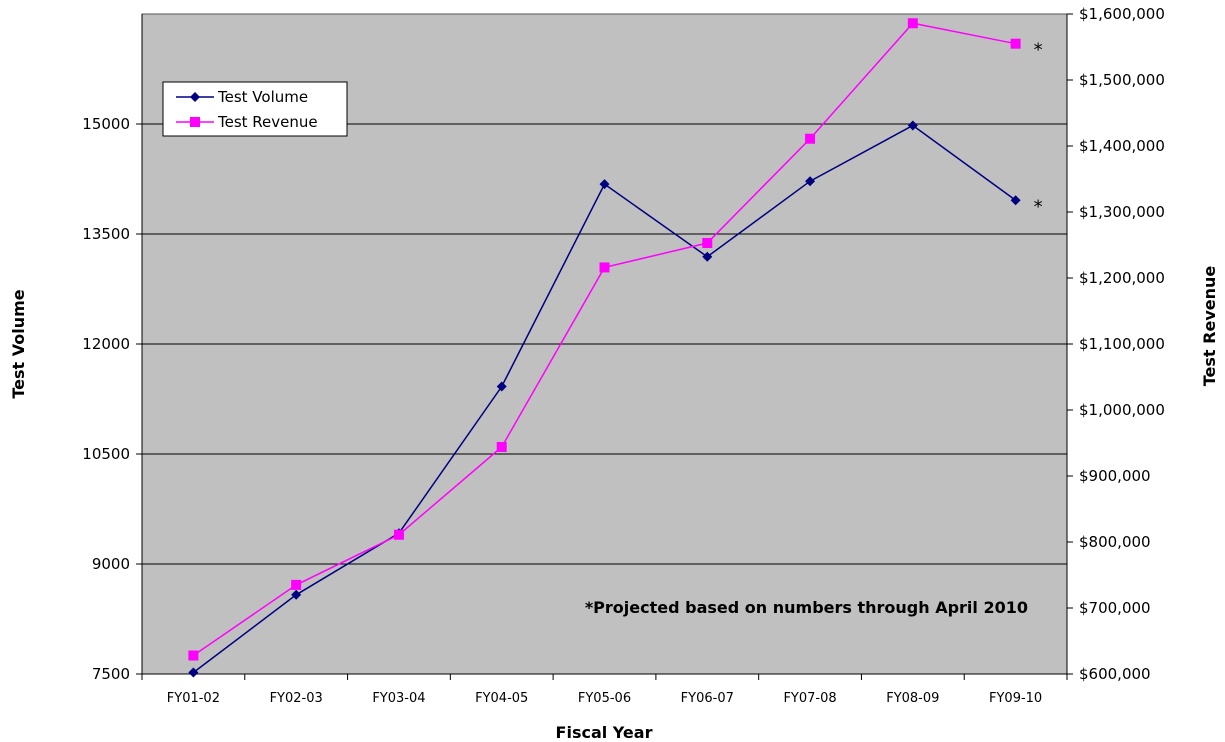  I want to click on y2-tick-label: $800,000, so click(1115, 542).